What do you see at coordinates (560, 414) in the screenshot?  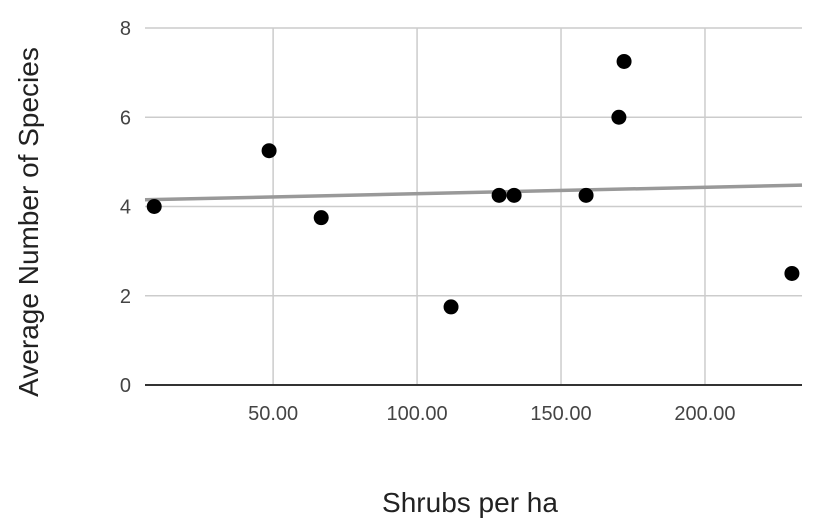 I see `x-tick-label: 150.00` at bounding box center [560, 414].